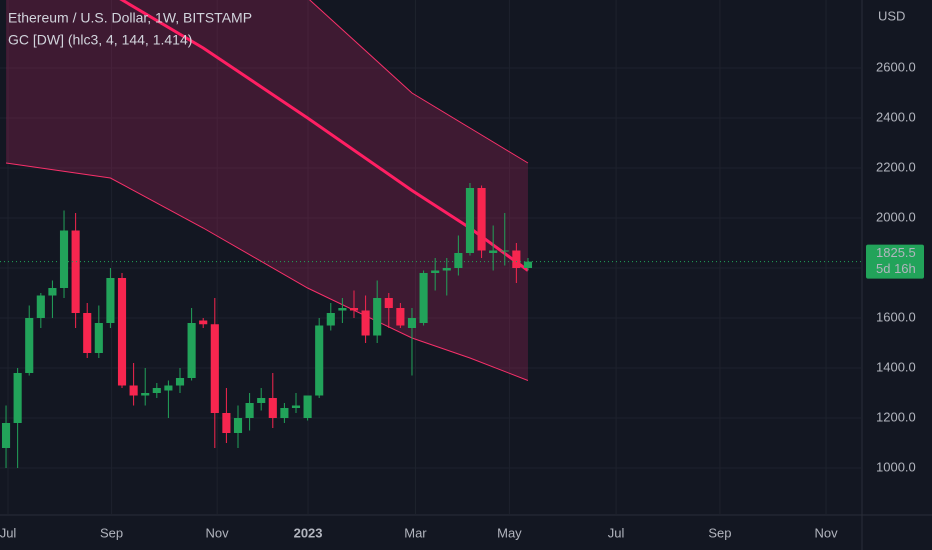  I want to click on indicator-label: GC [DW] (hlc3, 4, 144, 1.414), so click(100, 40).